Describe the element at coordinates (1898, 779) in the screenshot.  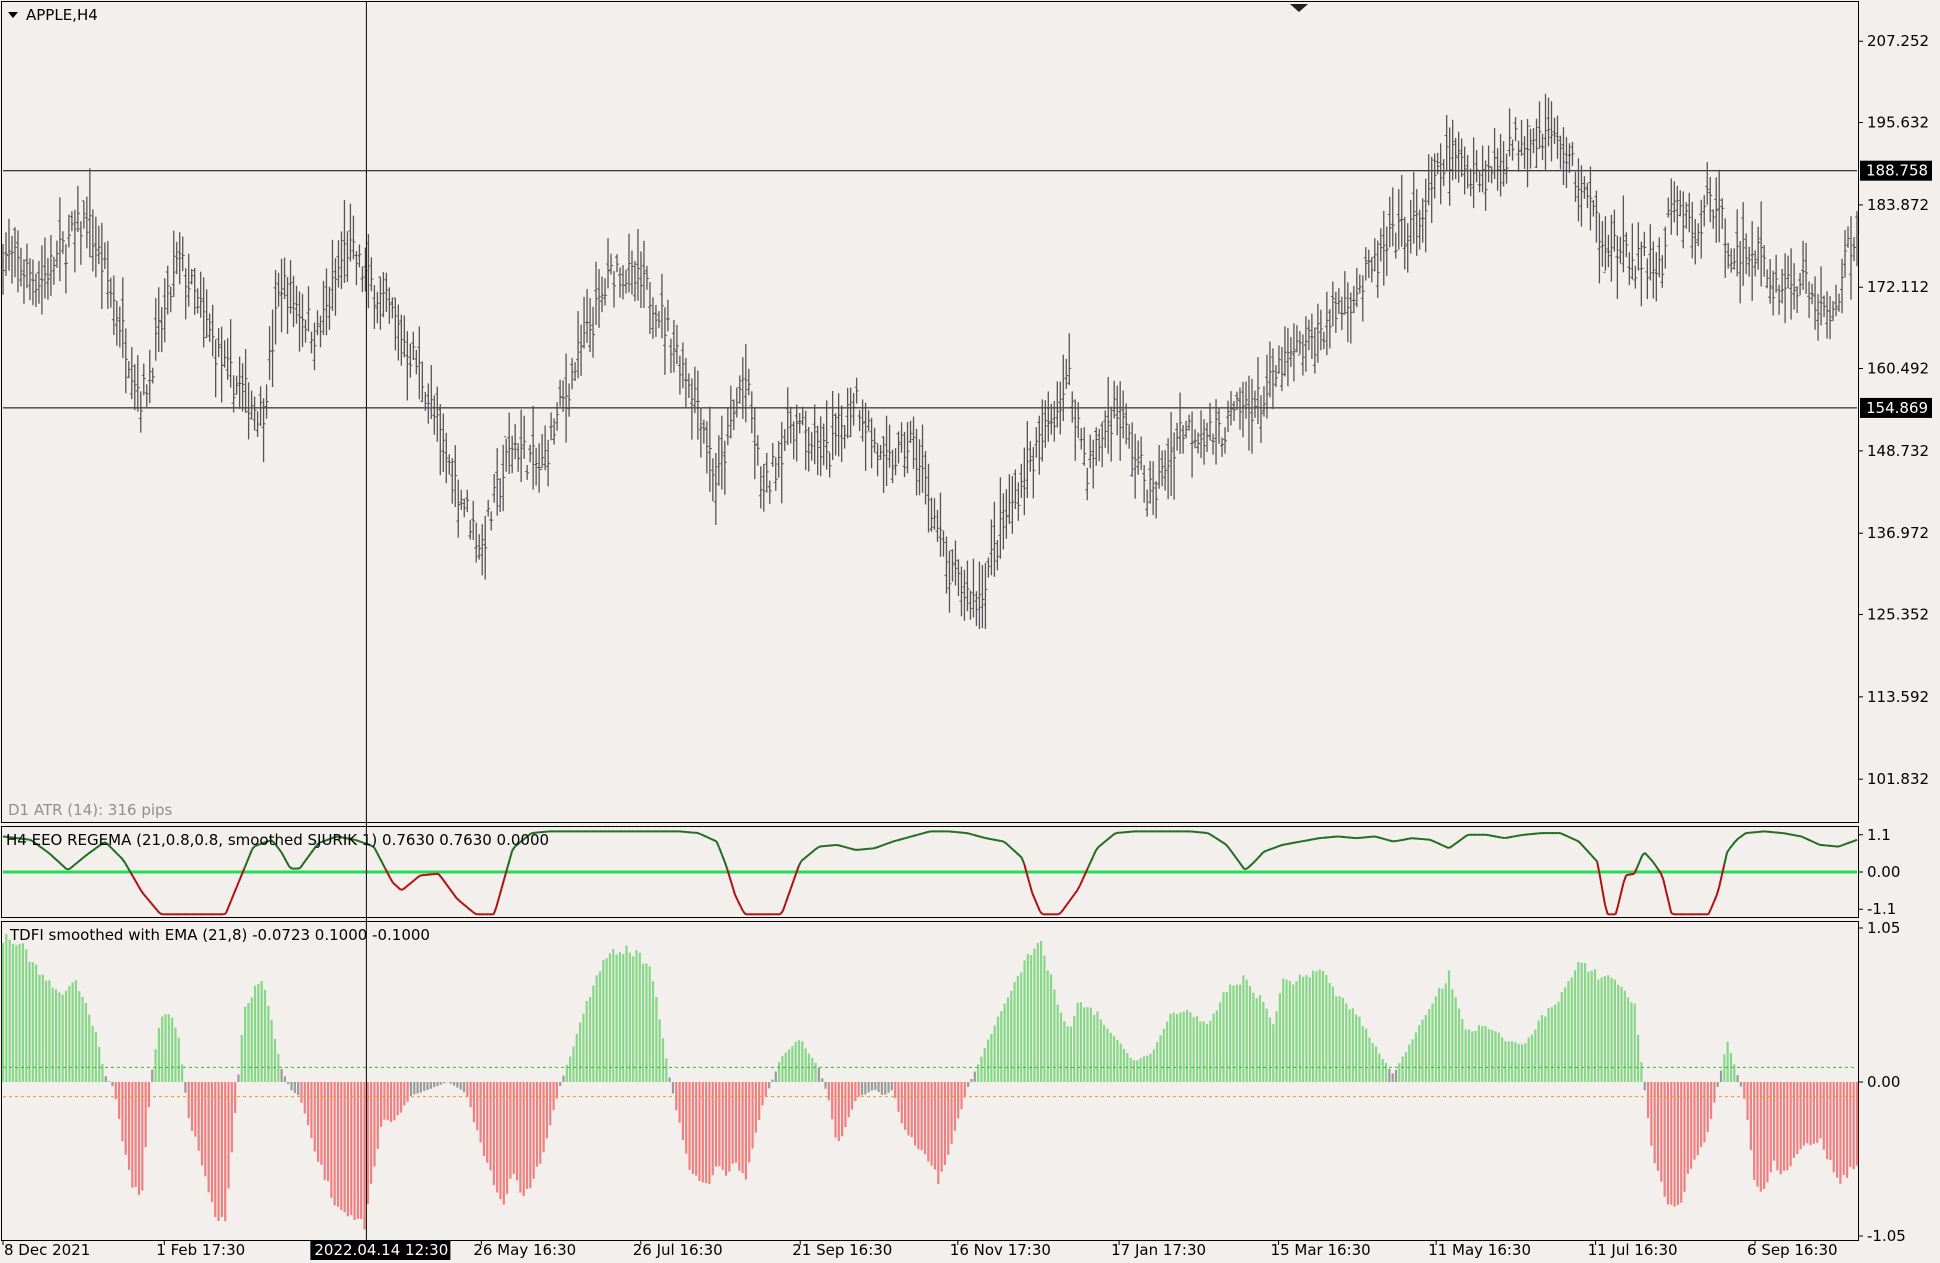
I see `axis-tick-label: 101.832` at that location.